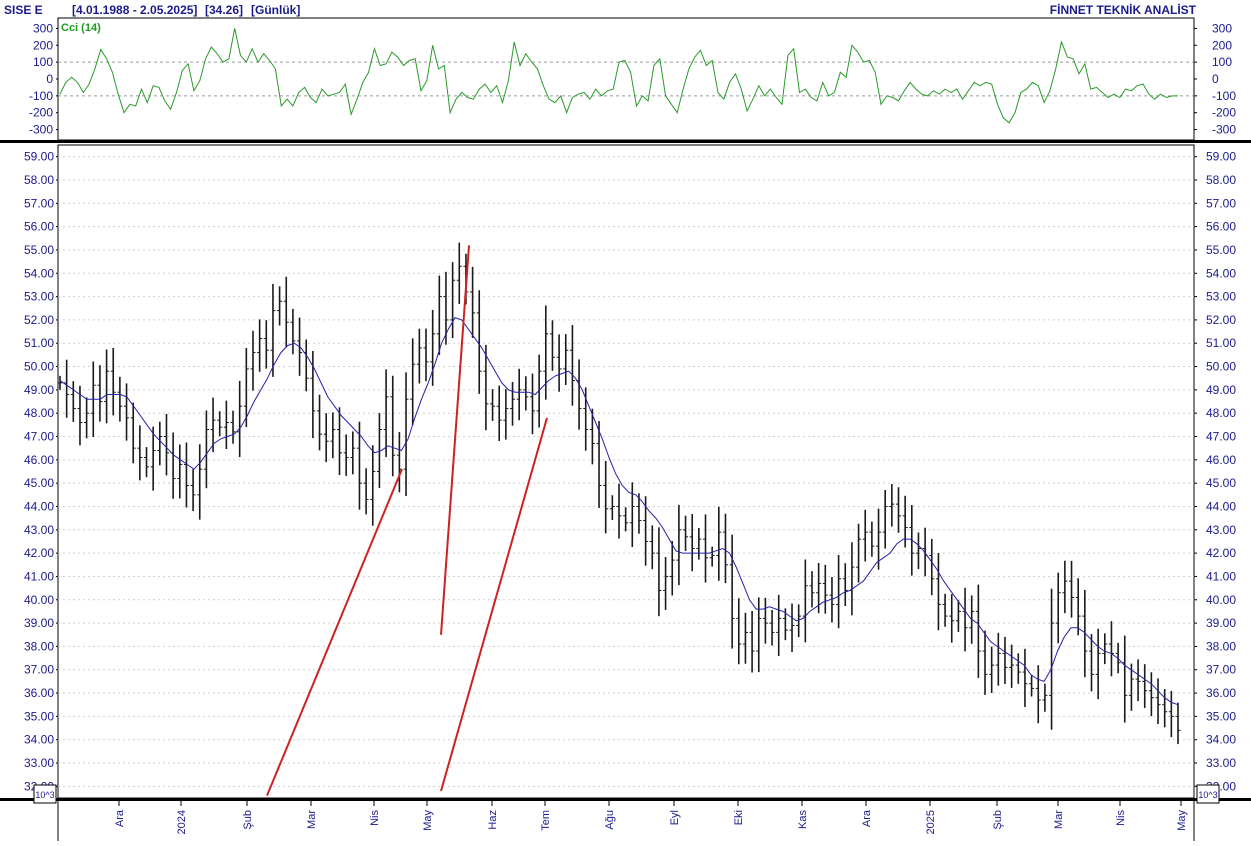  What do you see at coordinates (1221, 716) in the screenshot?
I see `price-y-tick-label: 35.00` at bounding box center [1221, 716].